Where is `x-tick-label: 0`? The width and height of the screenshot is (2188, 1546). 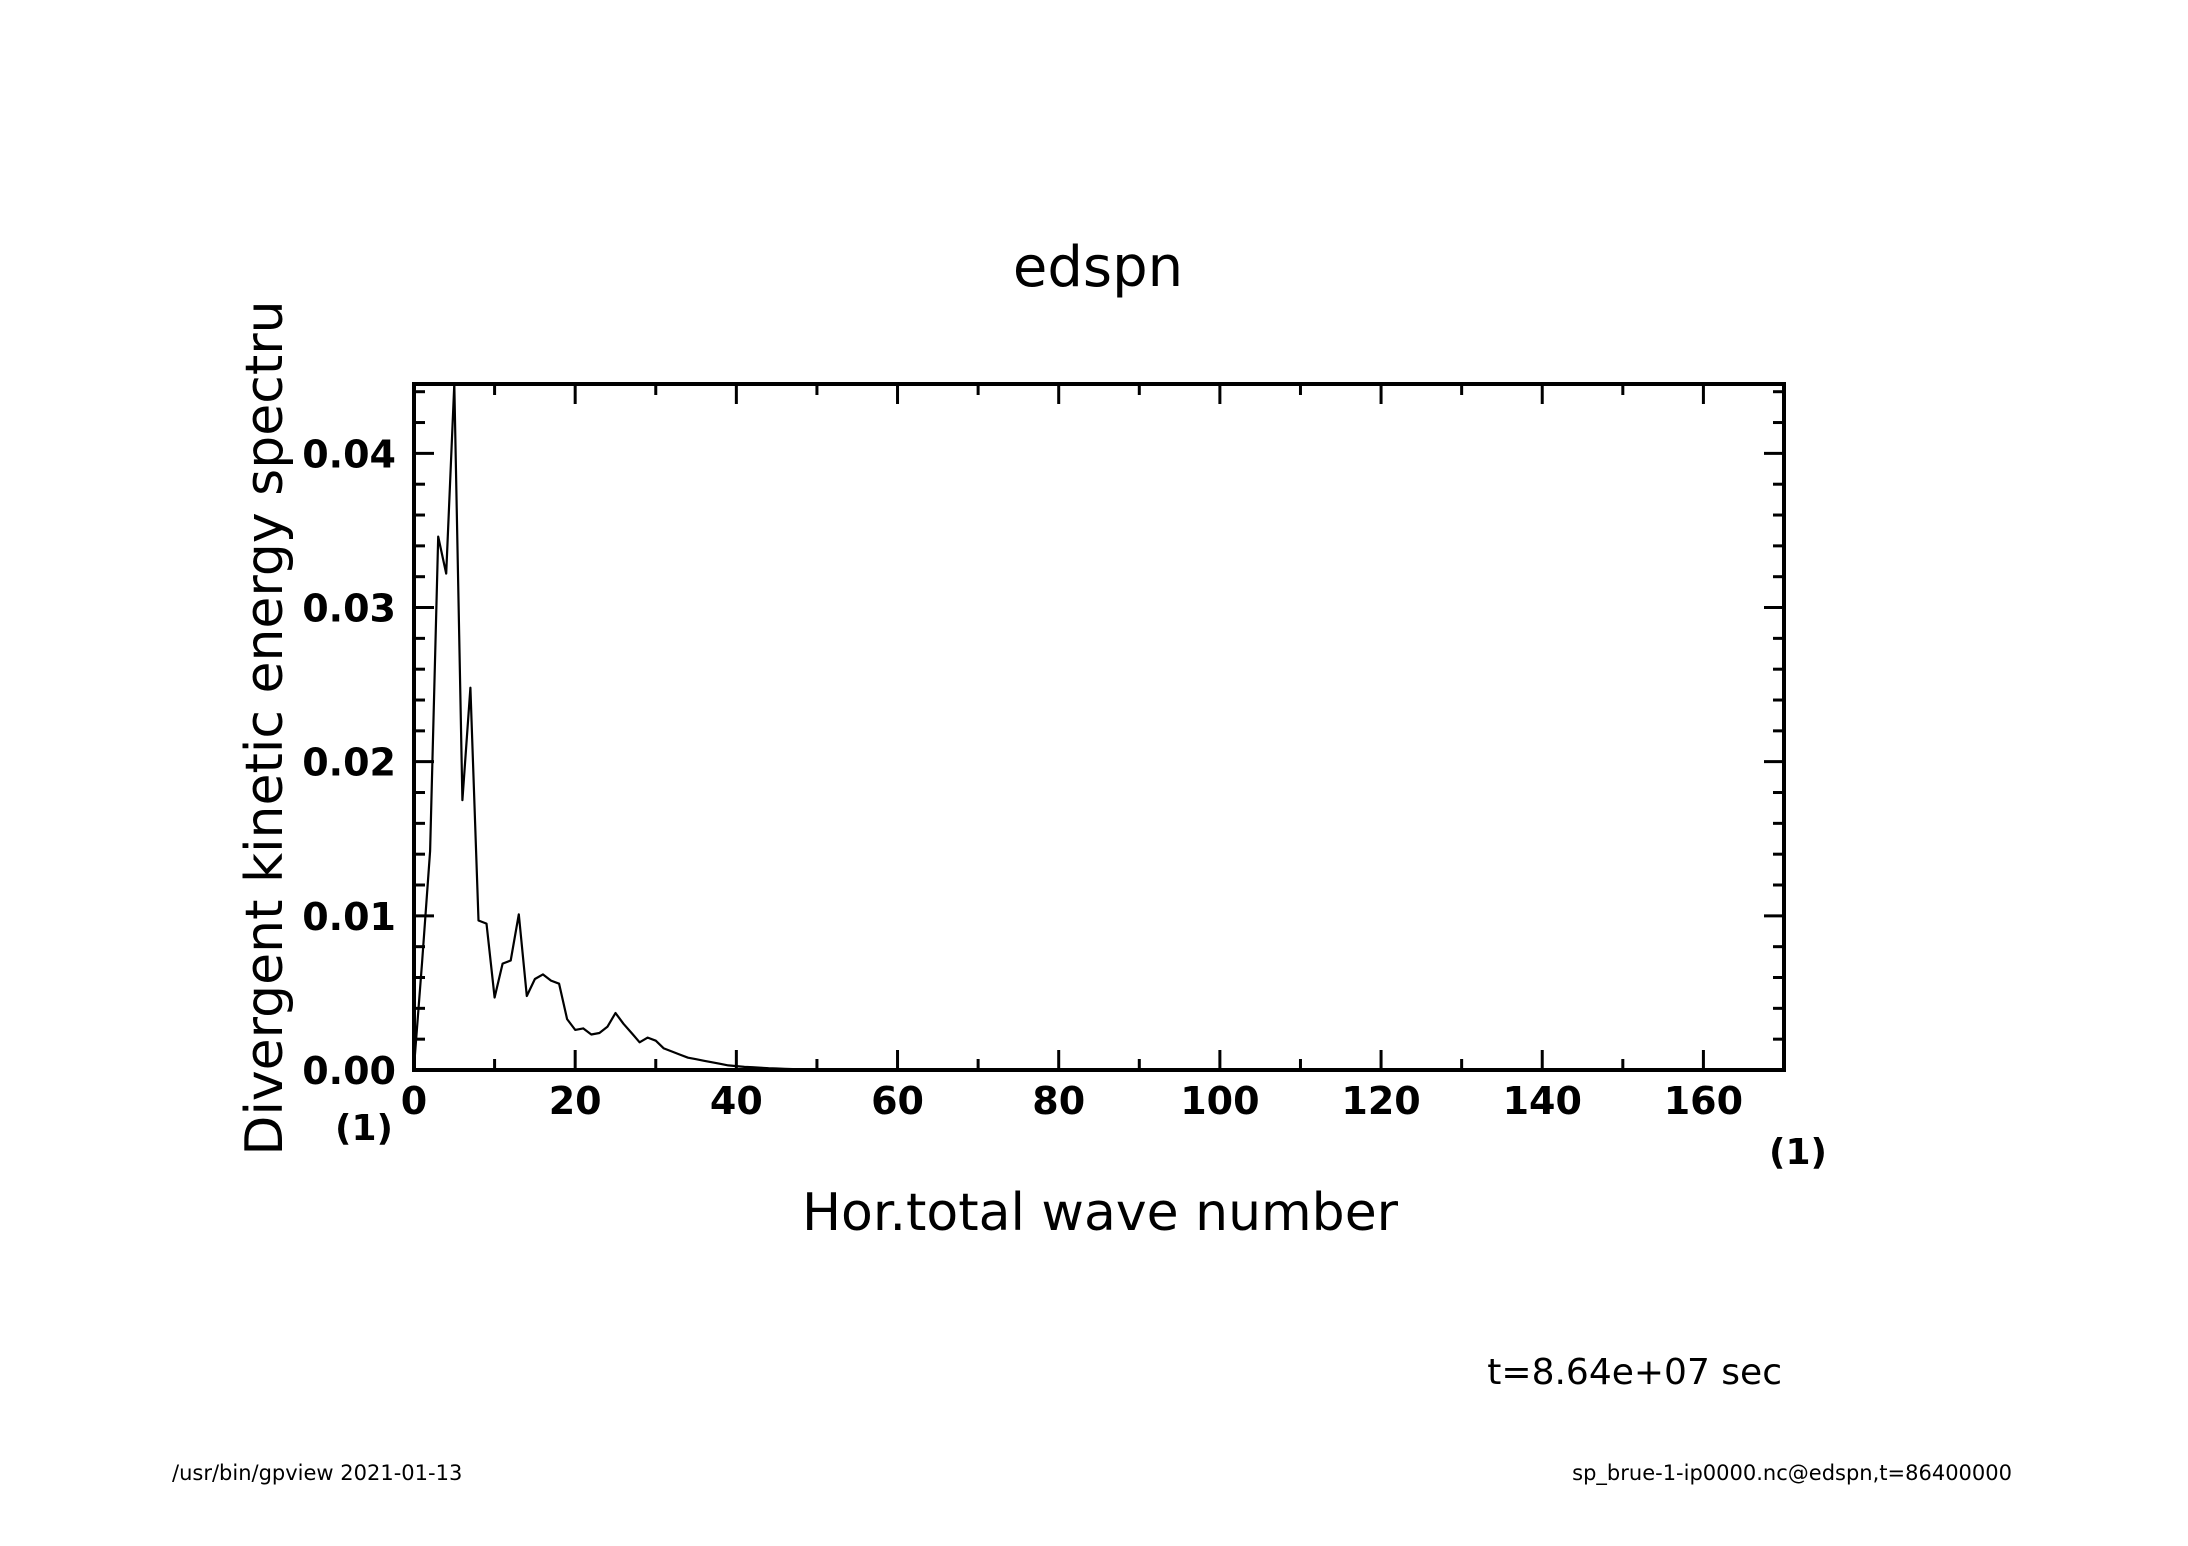 x-tick-label: 0 is located at coordinates (414, 1101).